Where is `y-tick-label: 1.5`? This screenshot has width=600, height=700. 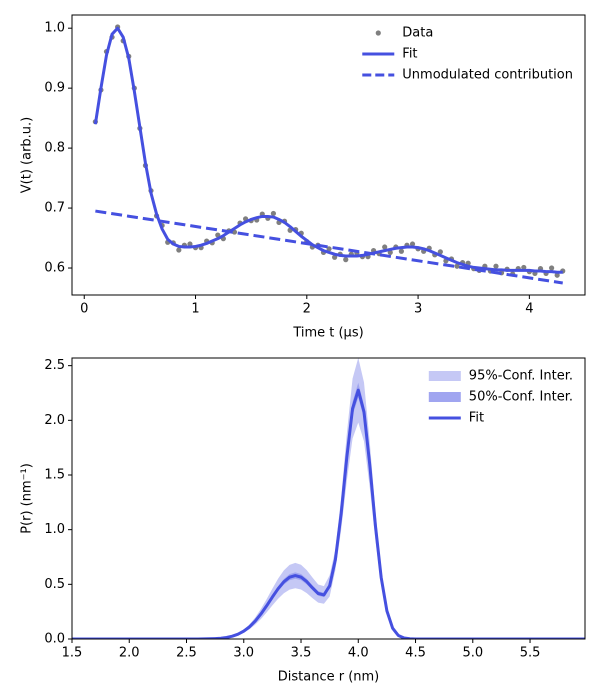 y-tick-label: 1.5 is located at coordinates (54, 474).